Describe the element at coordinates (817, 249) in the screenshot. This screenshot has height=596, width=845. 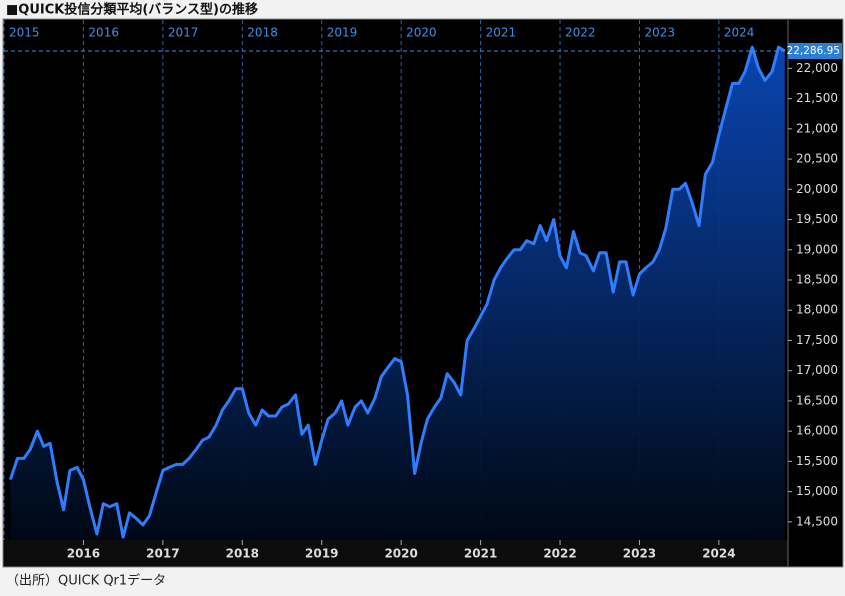
I see `y-tick-label: 19,000` at that location.